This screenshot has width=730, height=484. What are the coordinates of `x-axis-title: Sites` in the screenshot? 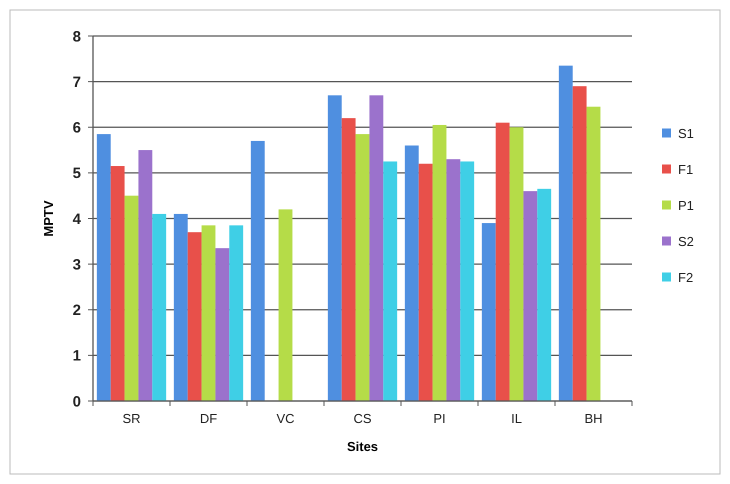 It's located at (362, 446).